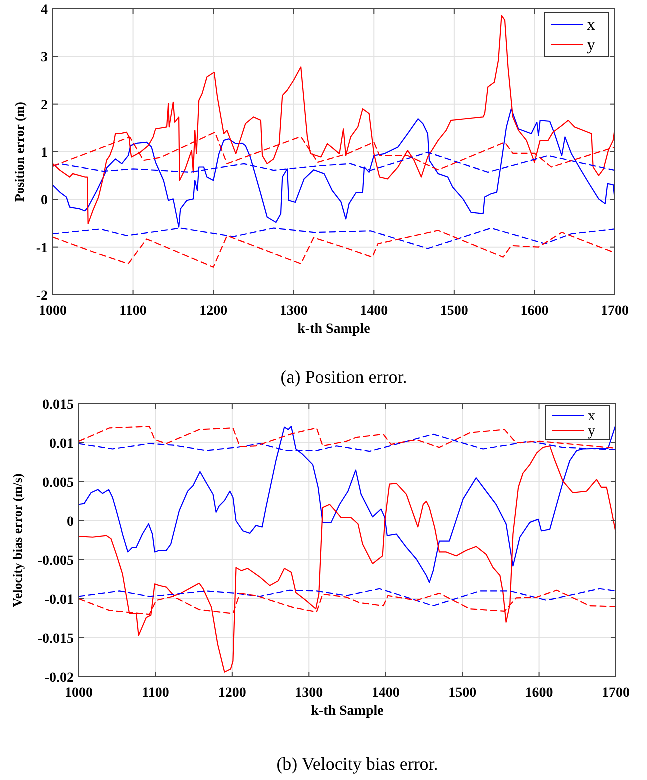  I want to click on y-tick-label: 2, so click(44, 106).